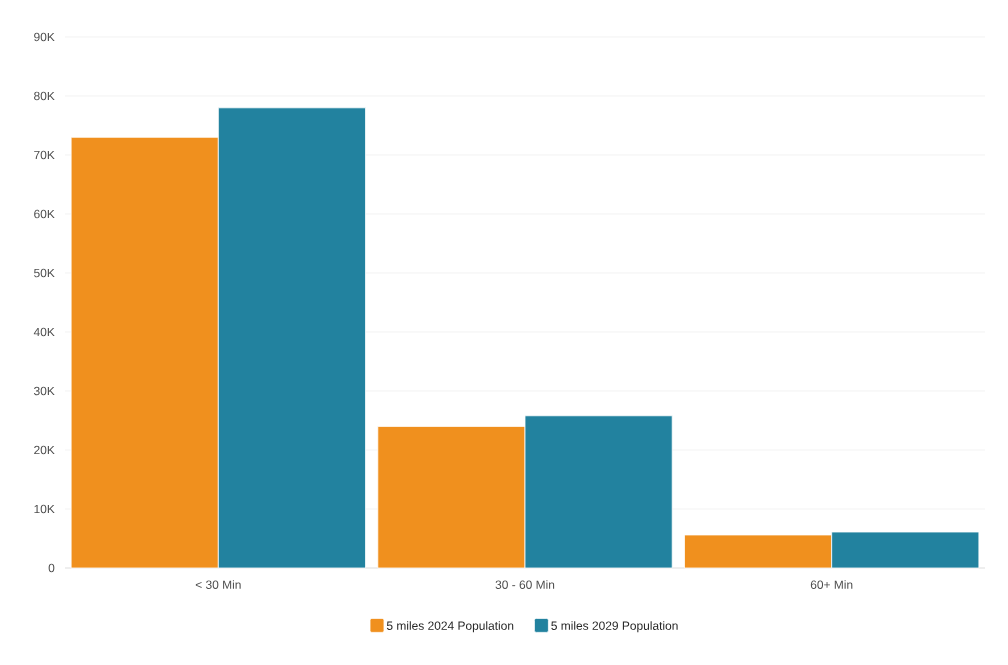 The height and width of the screenshot is (665, 1008). Describe the element at coordinates (525, 584) in the screenshot. I see `x-tick-label: 30 - 60 Min` at that location.